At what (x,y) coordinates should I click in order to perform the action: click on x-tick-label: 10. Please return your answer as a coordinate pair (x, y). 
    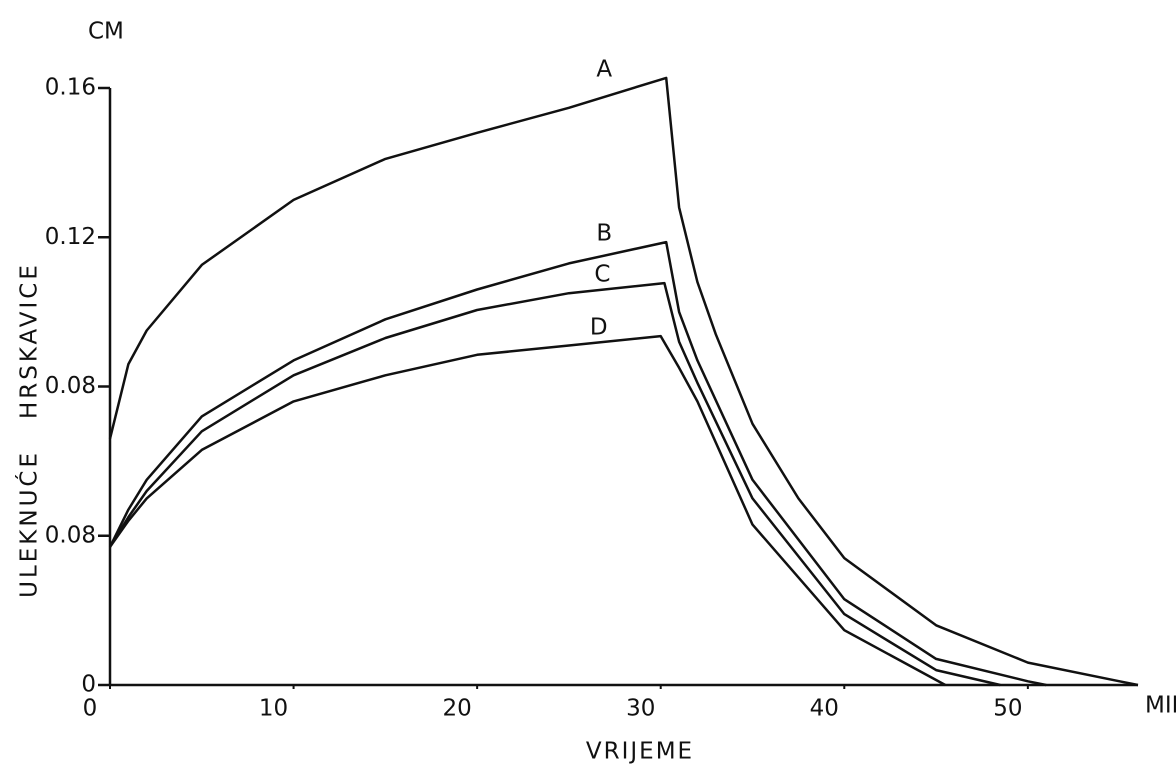
    Looking at the image, I should click on (273, 709).